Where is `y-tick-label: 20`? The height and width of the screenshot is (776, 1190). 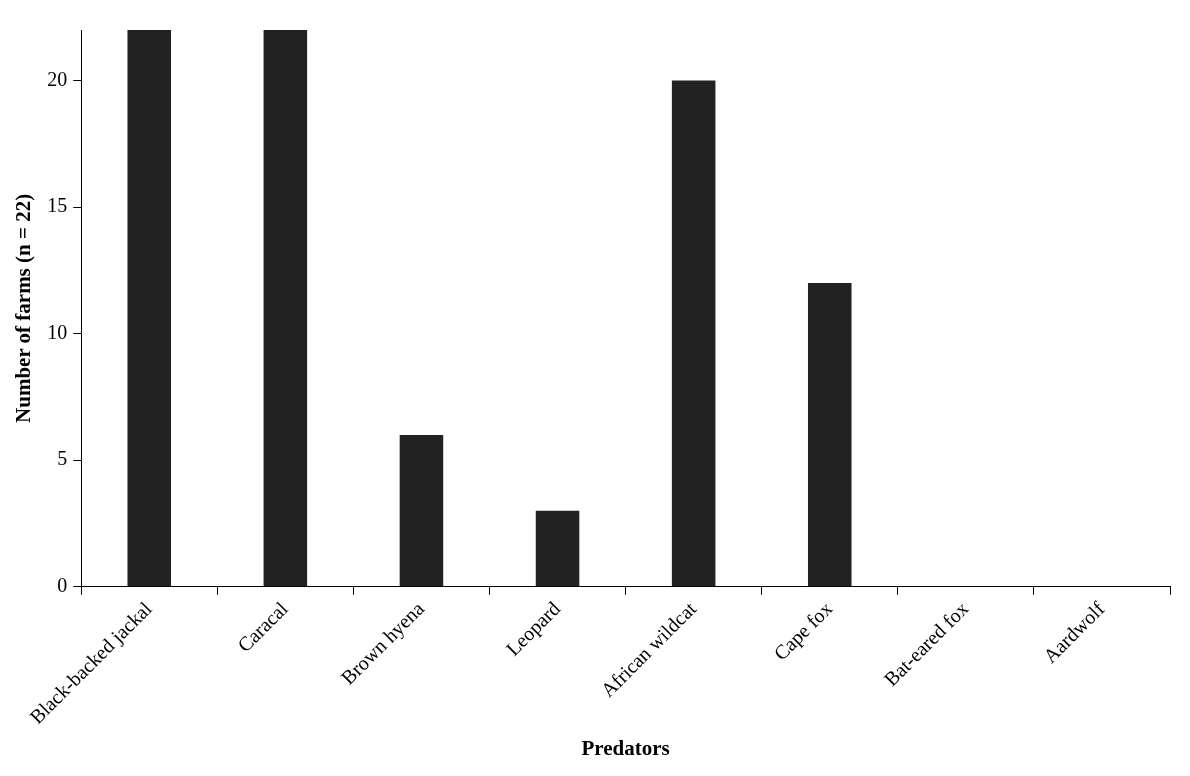
y-tick-label: 20 is located at coordinates (57, 78).